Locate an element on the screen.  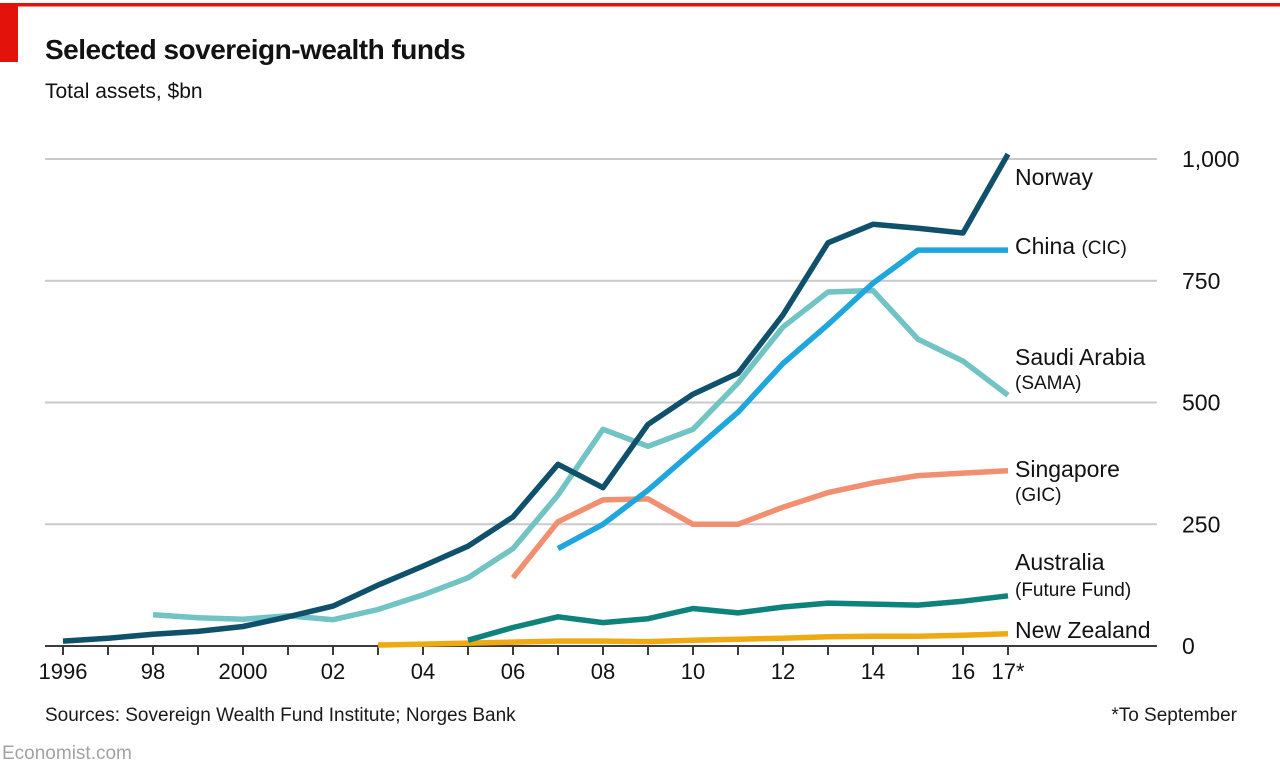
series-line-new-zealand is located at coordinates (693, 639).